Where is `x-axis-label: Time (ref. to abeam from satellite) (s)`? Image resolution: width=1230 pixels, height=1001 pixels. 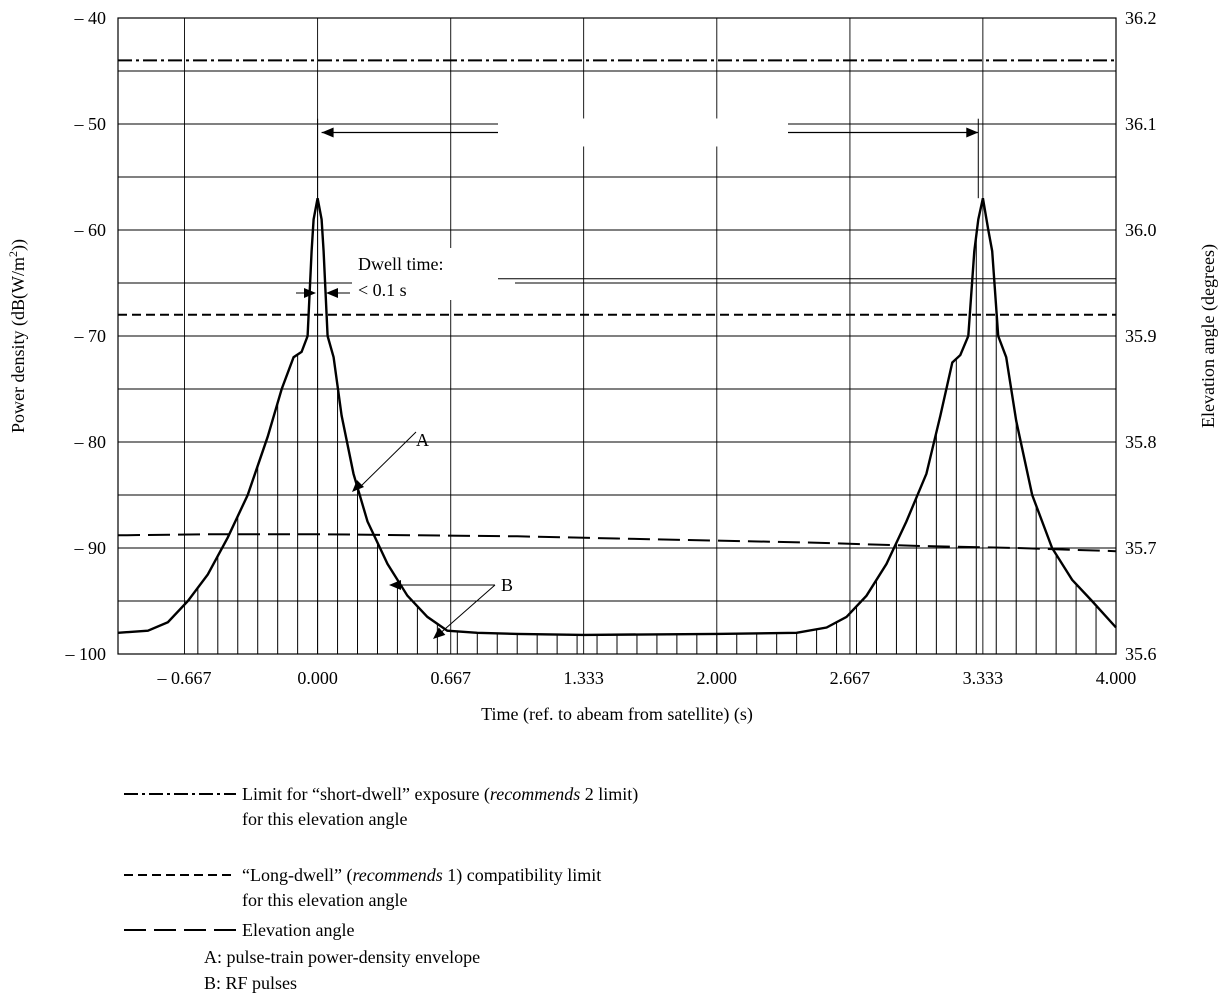
x-axis-label: Time (ref. to abeam from satellite) (s) is located at coordinates (617, 714).